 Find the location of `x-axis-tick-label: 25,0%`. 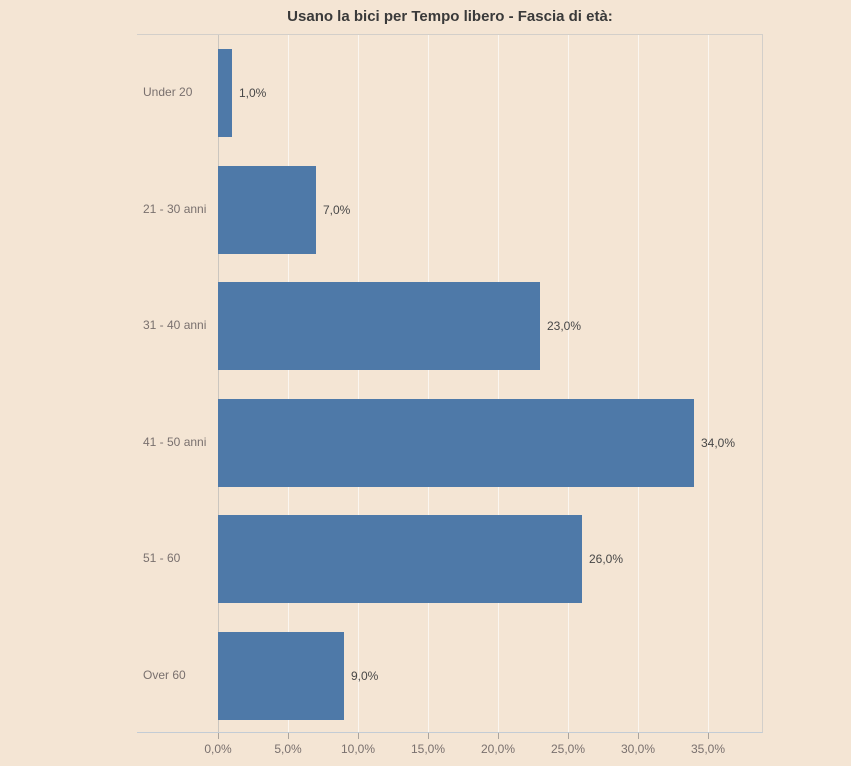

x-axis-tick-label: 25,0% is located at coordinates (568, 749).